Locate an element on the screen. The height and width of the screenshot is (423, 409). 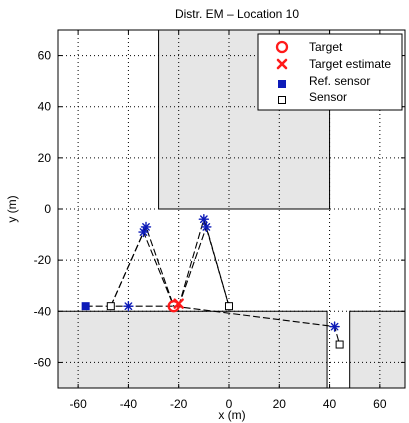
sensor-square-icon is located at coordinates (282, 100).